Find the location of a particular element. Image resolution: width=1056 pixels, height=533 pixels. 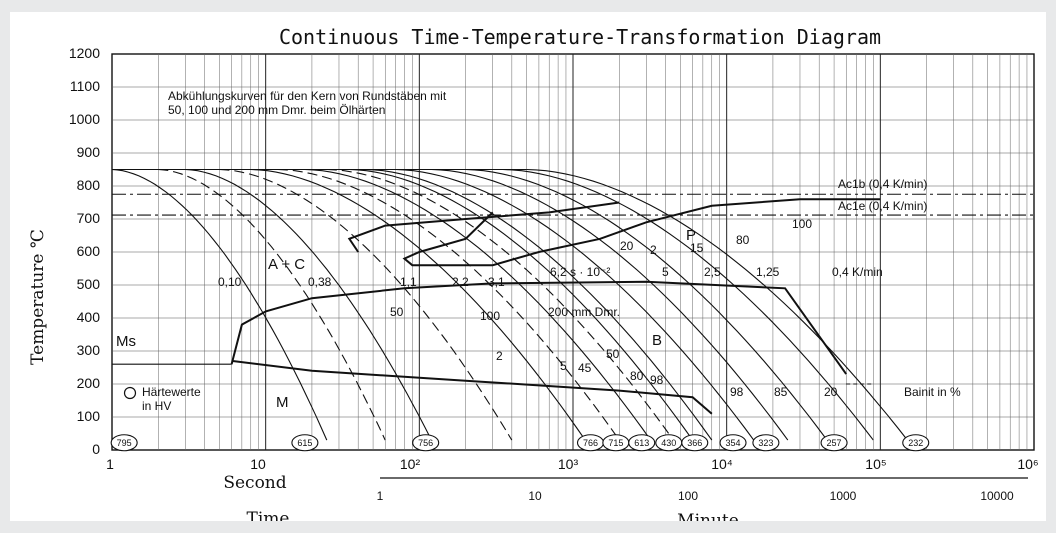

bainite-label: Bainit in % is located at coordinates (932, 392).